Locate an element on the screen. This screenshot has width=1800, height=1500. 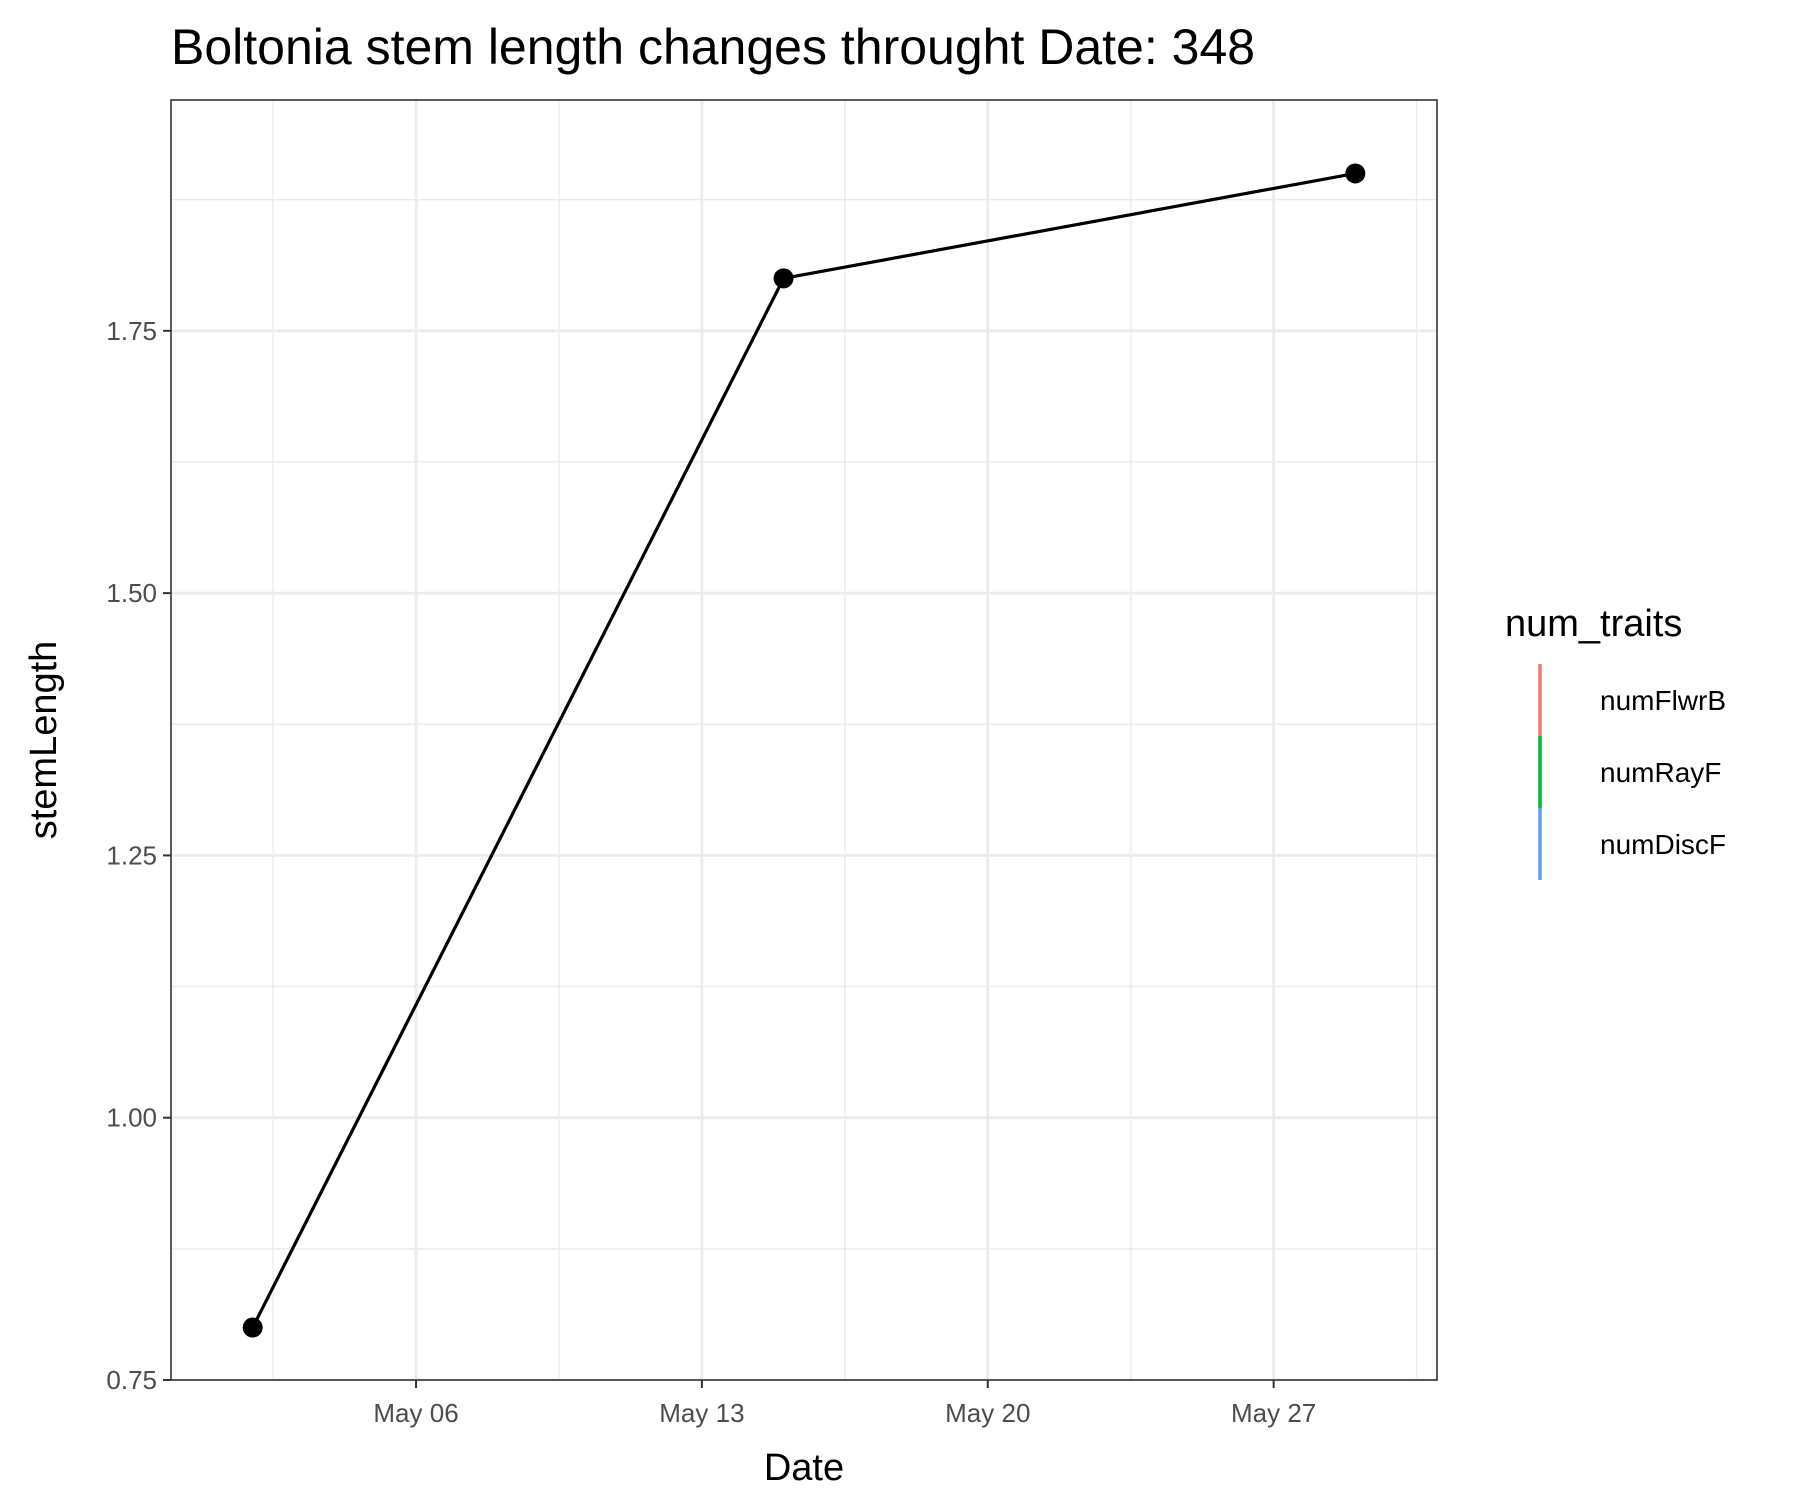
x-tick-label: May 06 is located at coordinates (415, 1413).